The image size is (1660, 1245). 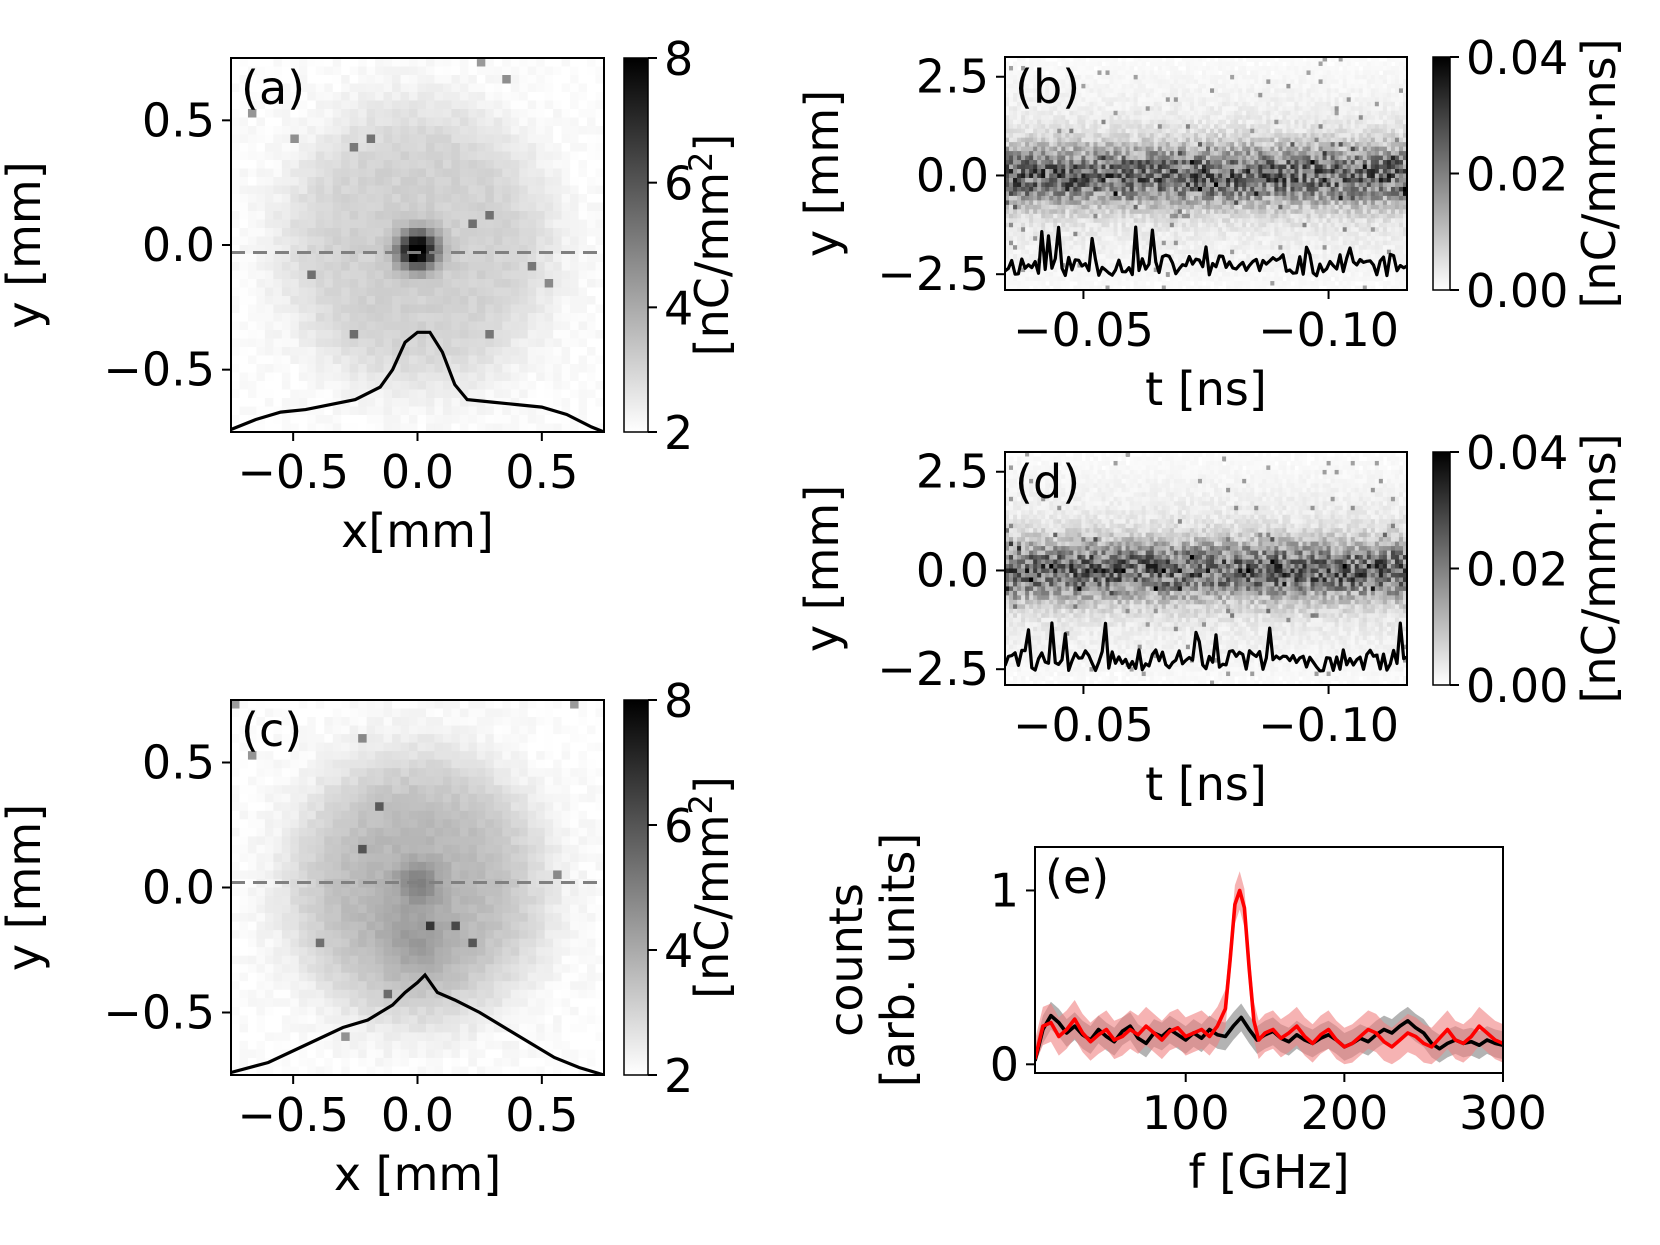 I want to click on y-axis-label: [arb. units], so click(x=898, y=960).